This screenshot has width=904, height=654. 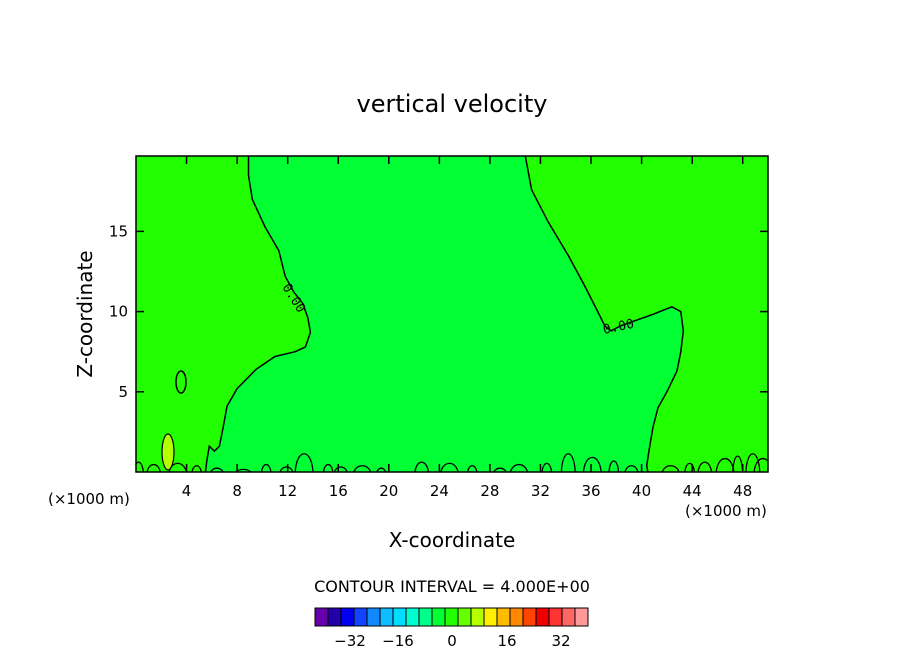 I want to click on zero-contour-left, so click(x=258, y=314).